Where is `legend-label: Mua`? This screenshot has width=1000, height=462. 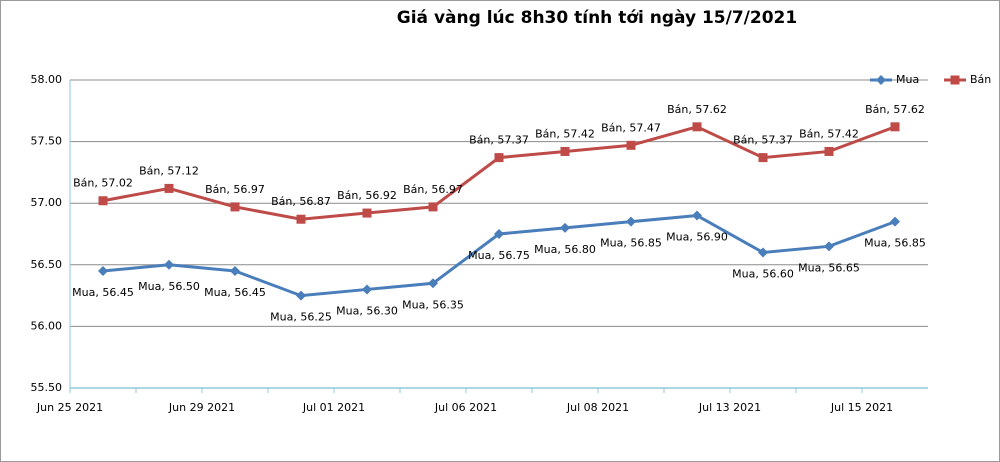
legend-label: Mua is located at coordinates (907, 79).